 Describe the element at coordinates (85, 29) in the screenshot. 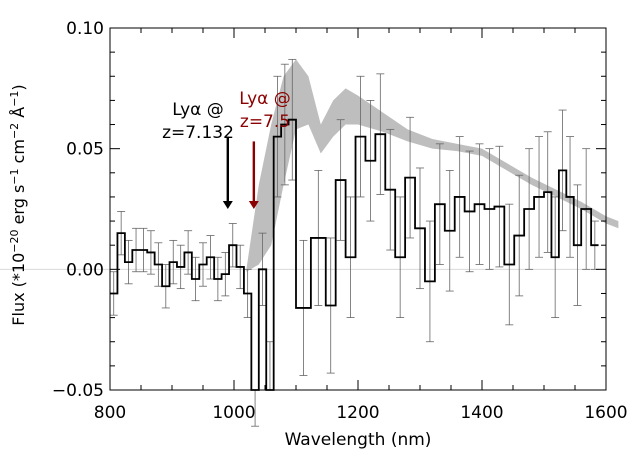

I see `y-tick-label: 0.10` at that location.